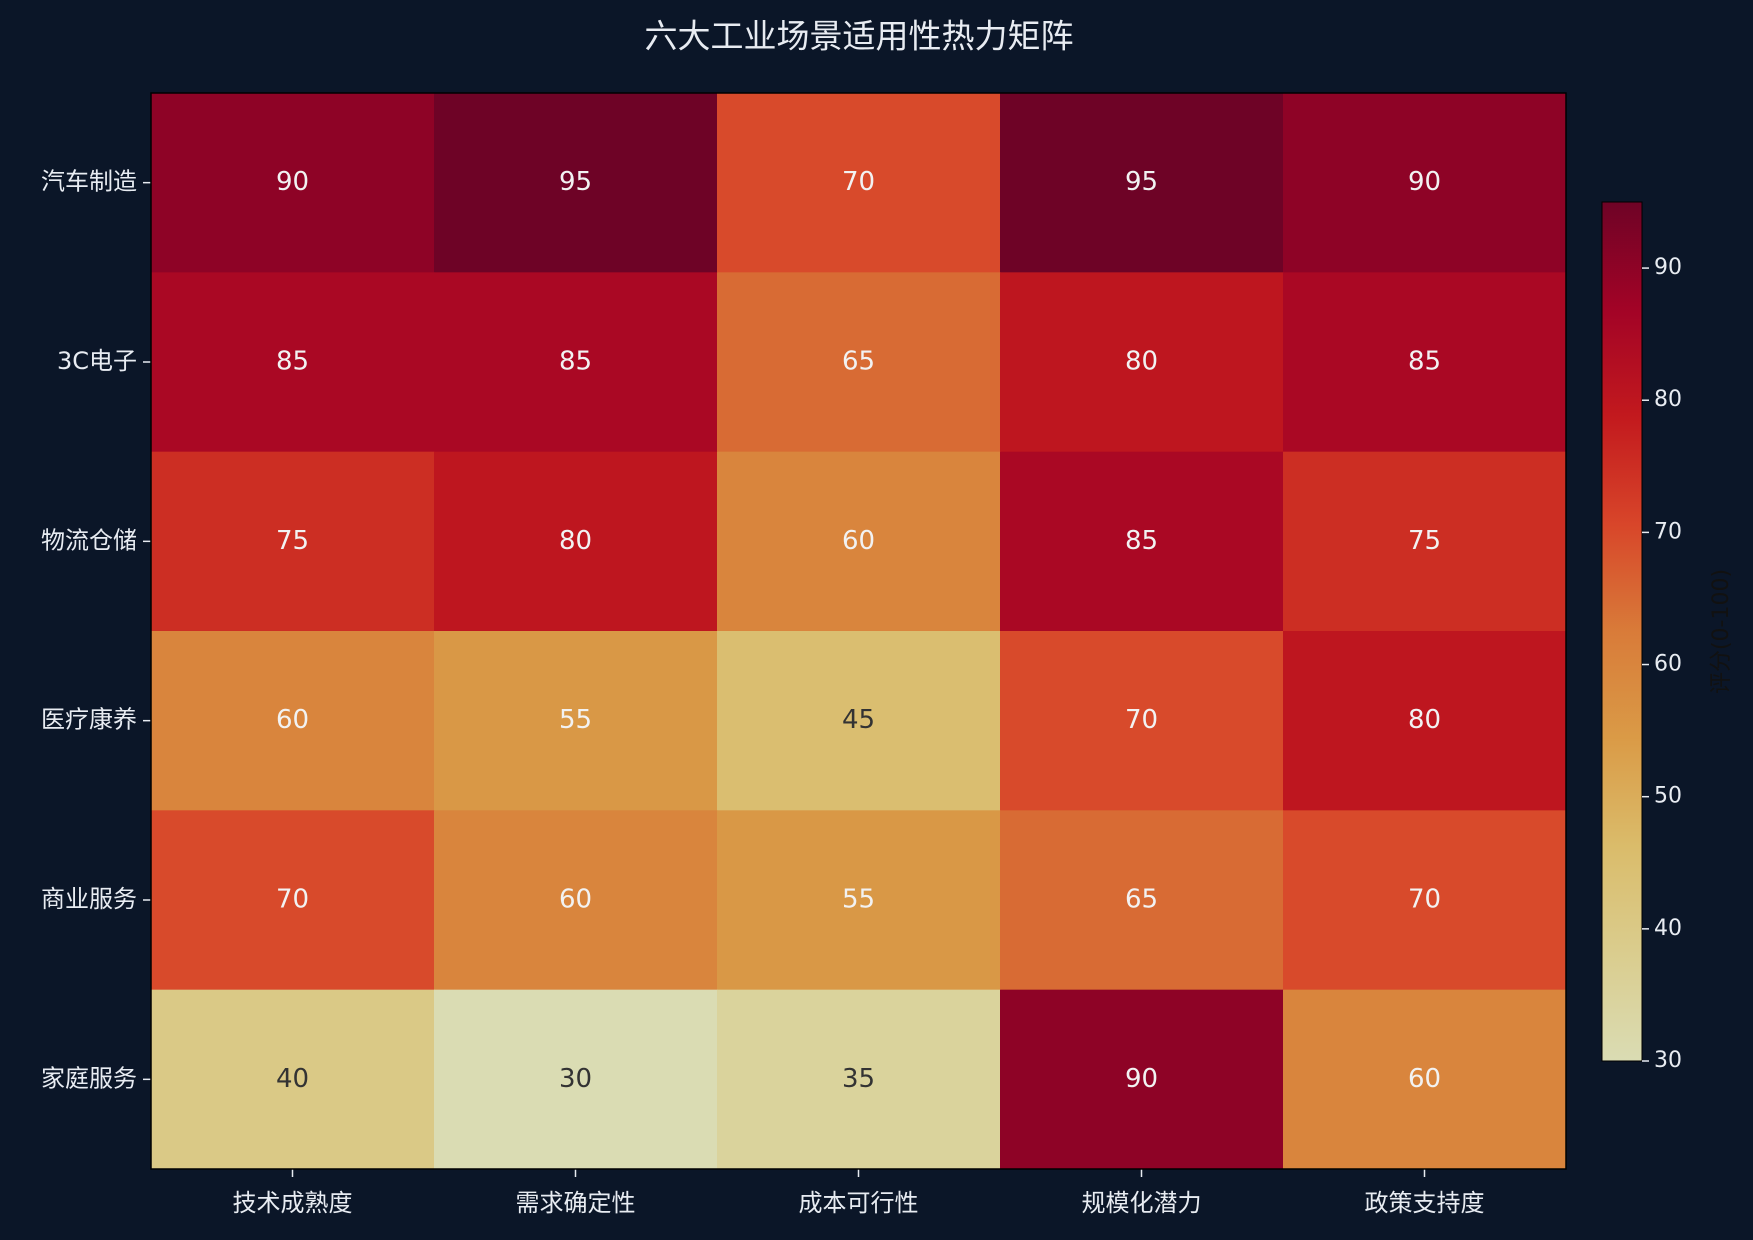 The image size is (1753, 1240). I want to click on value-label: 35, so click(858, 1079).